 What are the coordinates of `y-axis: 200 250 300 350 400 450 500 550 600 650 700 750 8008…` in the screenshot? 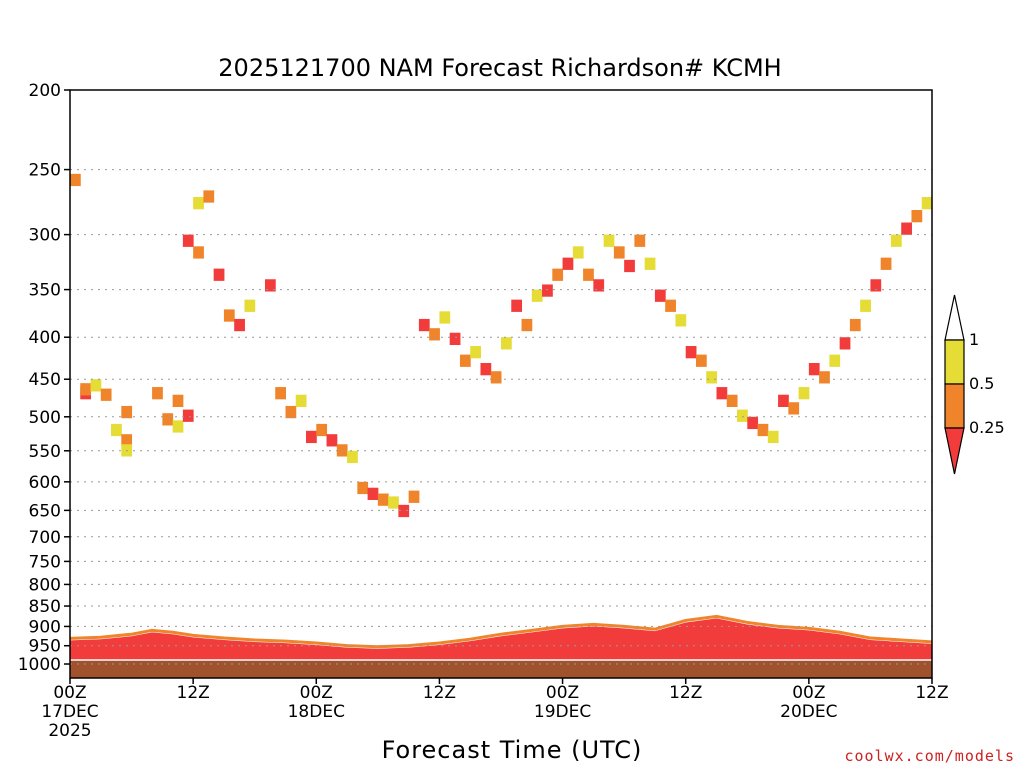 It's located at (44, 378).